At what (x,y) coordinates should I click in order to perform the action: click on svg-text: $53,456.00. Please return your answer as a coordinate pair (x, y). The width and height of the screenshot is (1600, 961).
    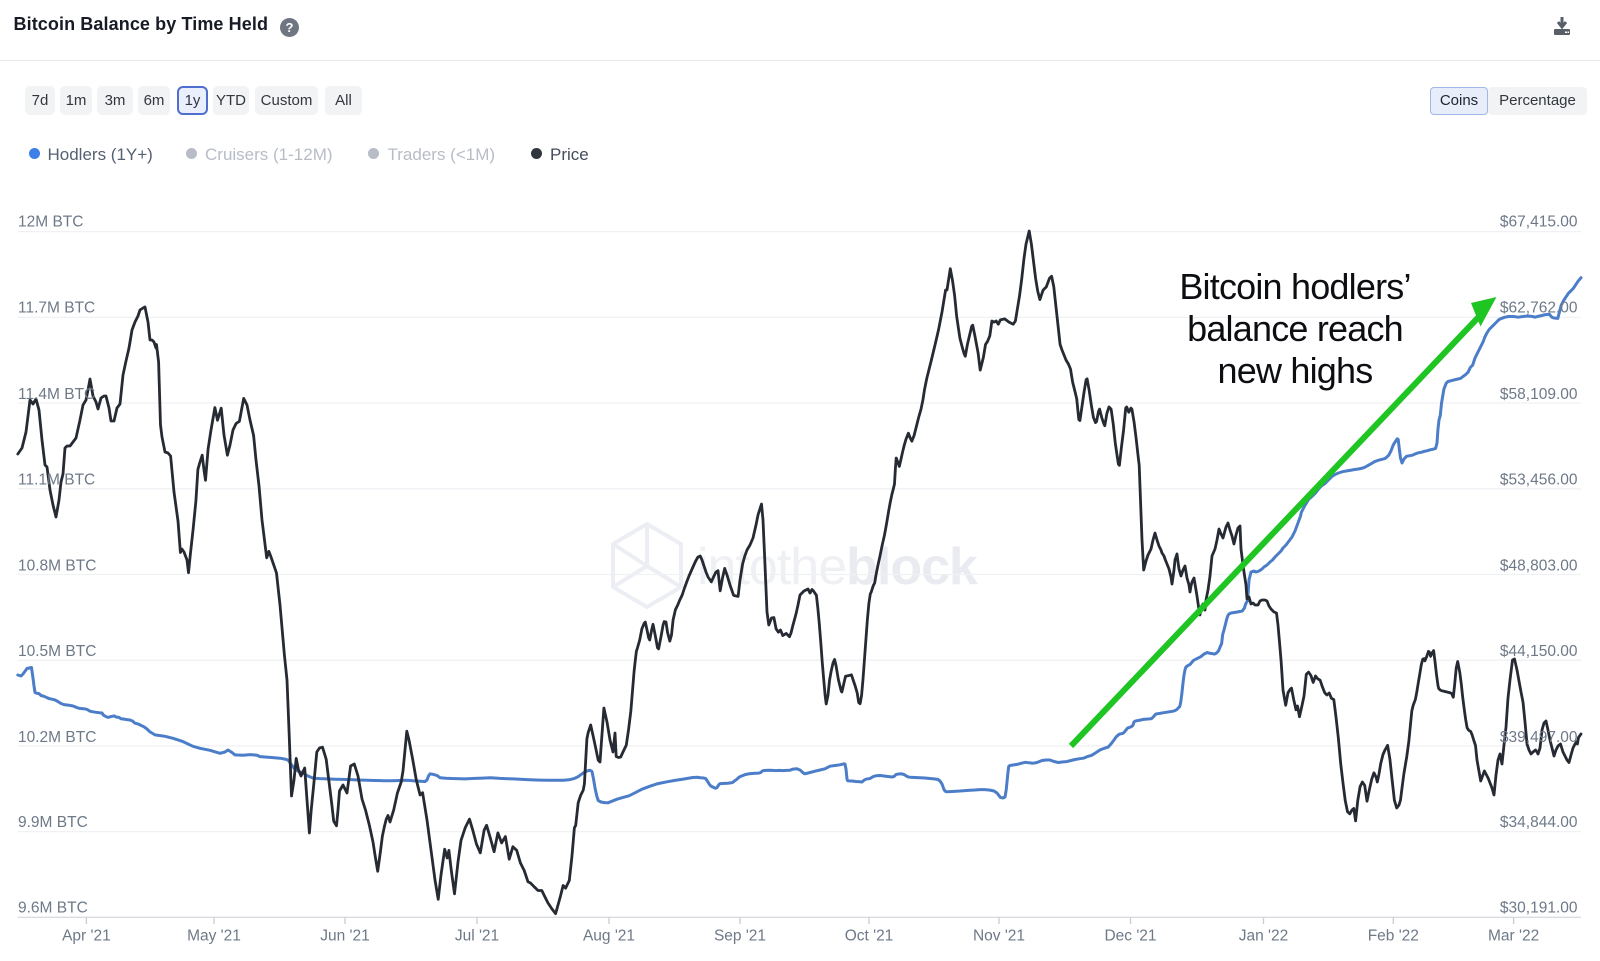
    Looking at the image, I should click on (1539, 480).